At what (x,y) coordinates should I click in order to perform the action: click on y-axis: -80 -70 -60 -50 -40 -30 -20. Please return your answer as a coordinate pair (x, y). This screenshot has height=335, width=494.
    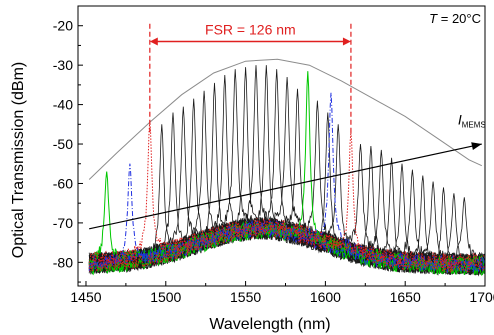
    Looking at the image, I should click on (68, 144).